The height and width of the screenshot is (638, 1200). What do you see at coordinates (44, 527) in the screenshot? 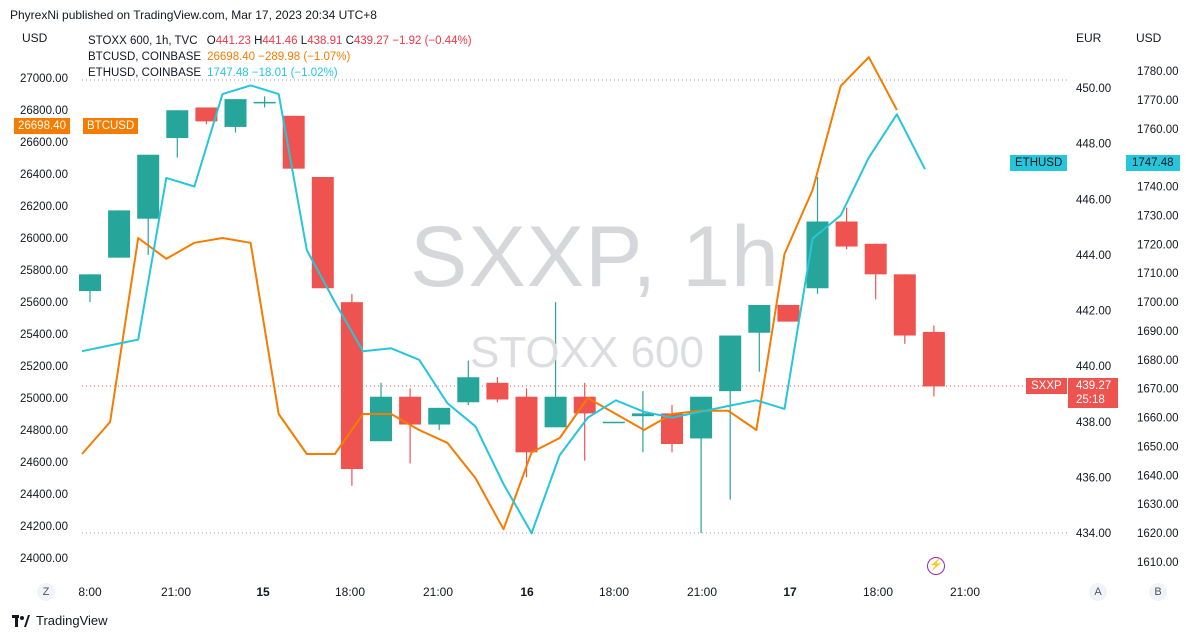
I see `left-tick-label: 24200.00` at bounding box center [44, 527].